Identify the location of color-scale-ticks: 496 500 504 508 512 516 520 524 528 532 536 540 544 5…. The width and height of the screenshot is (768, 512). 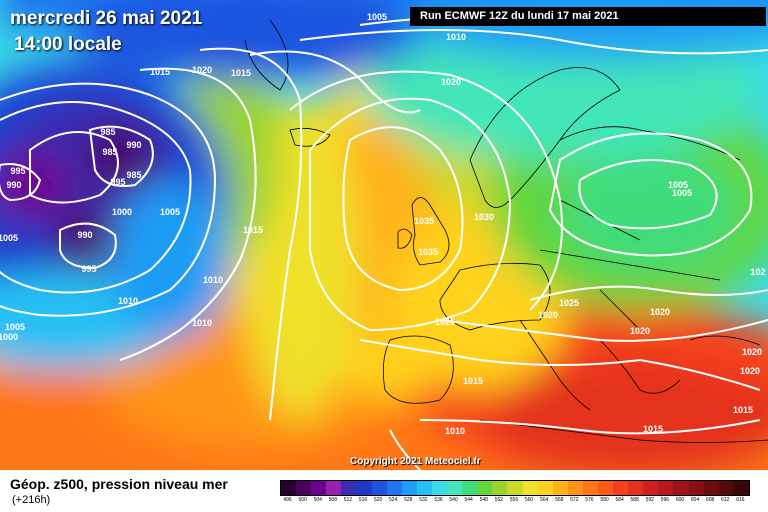
(514, 502).